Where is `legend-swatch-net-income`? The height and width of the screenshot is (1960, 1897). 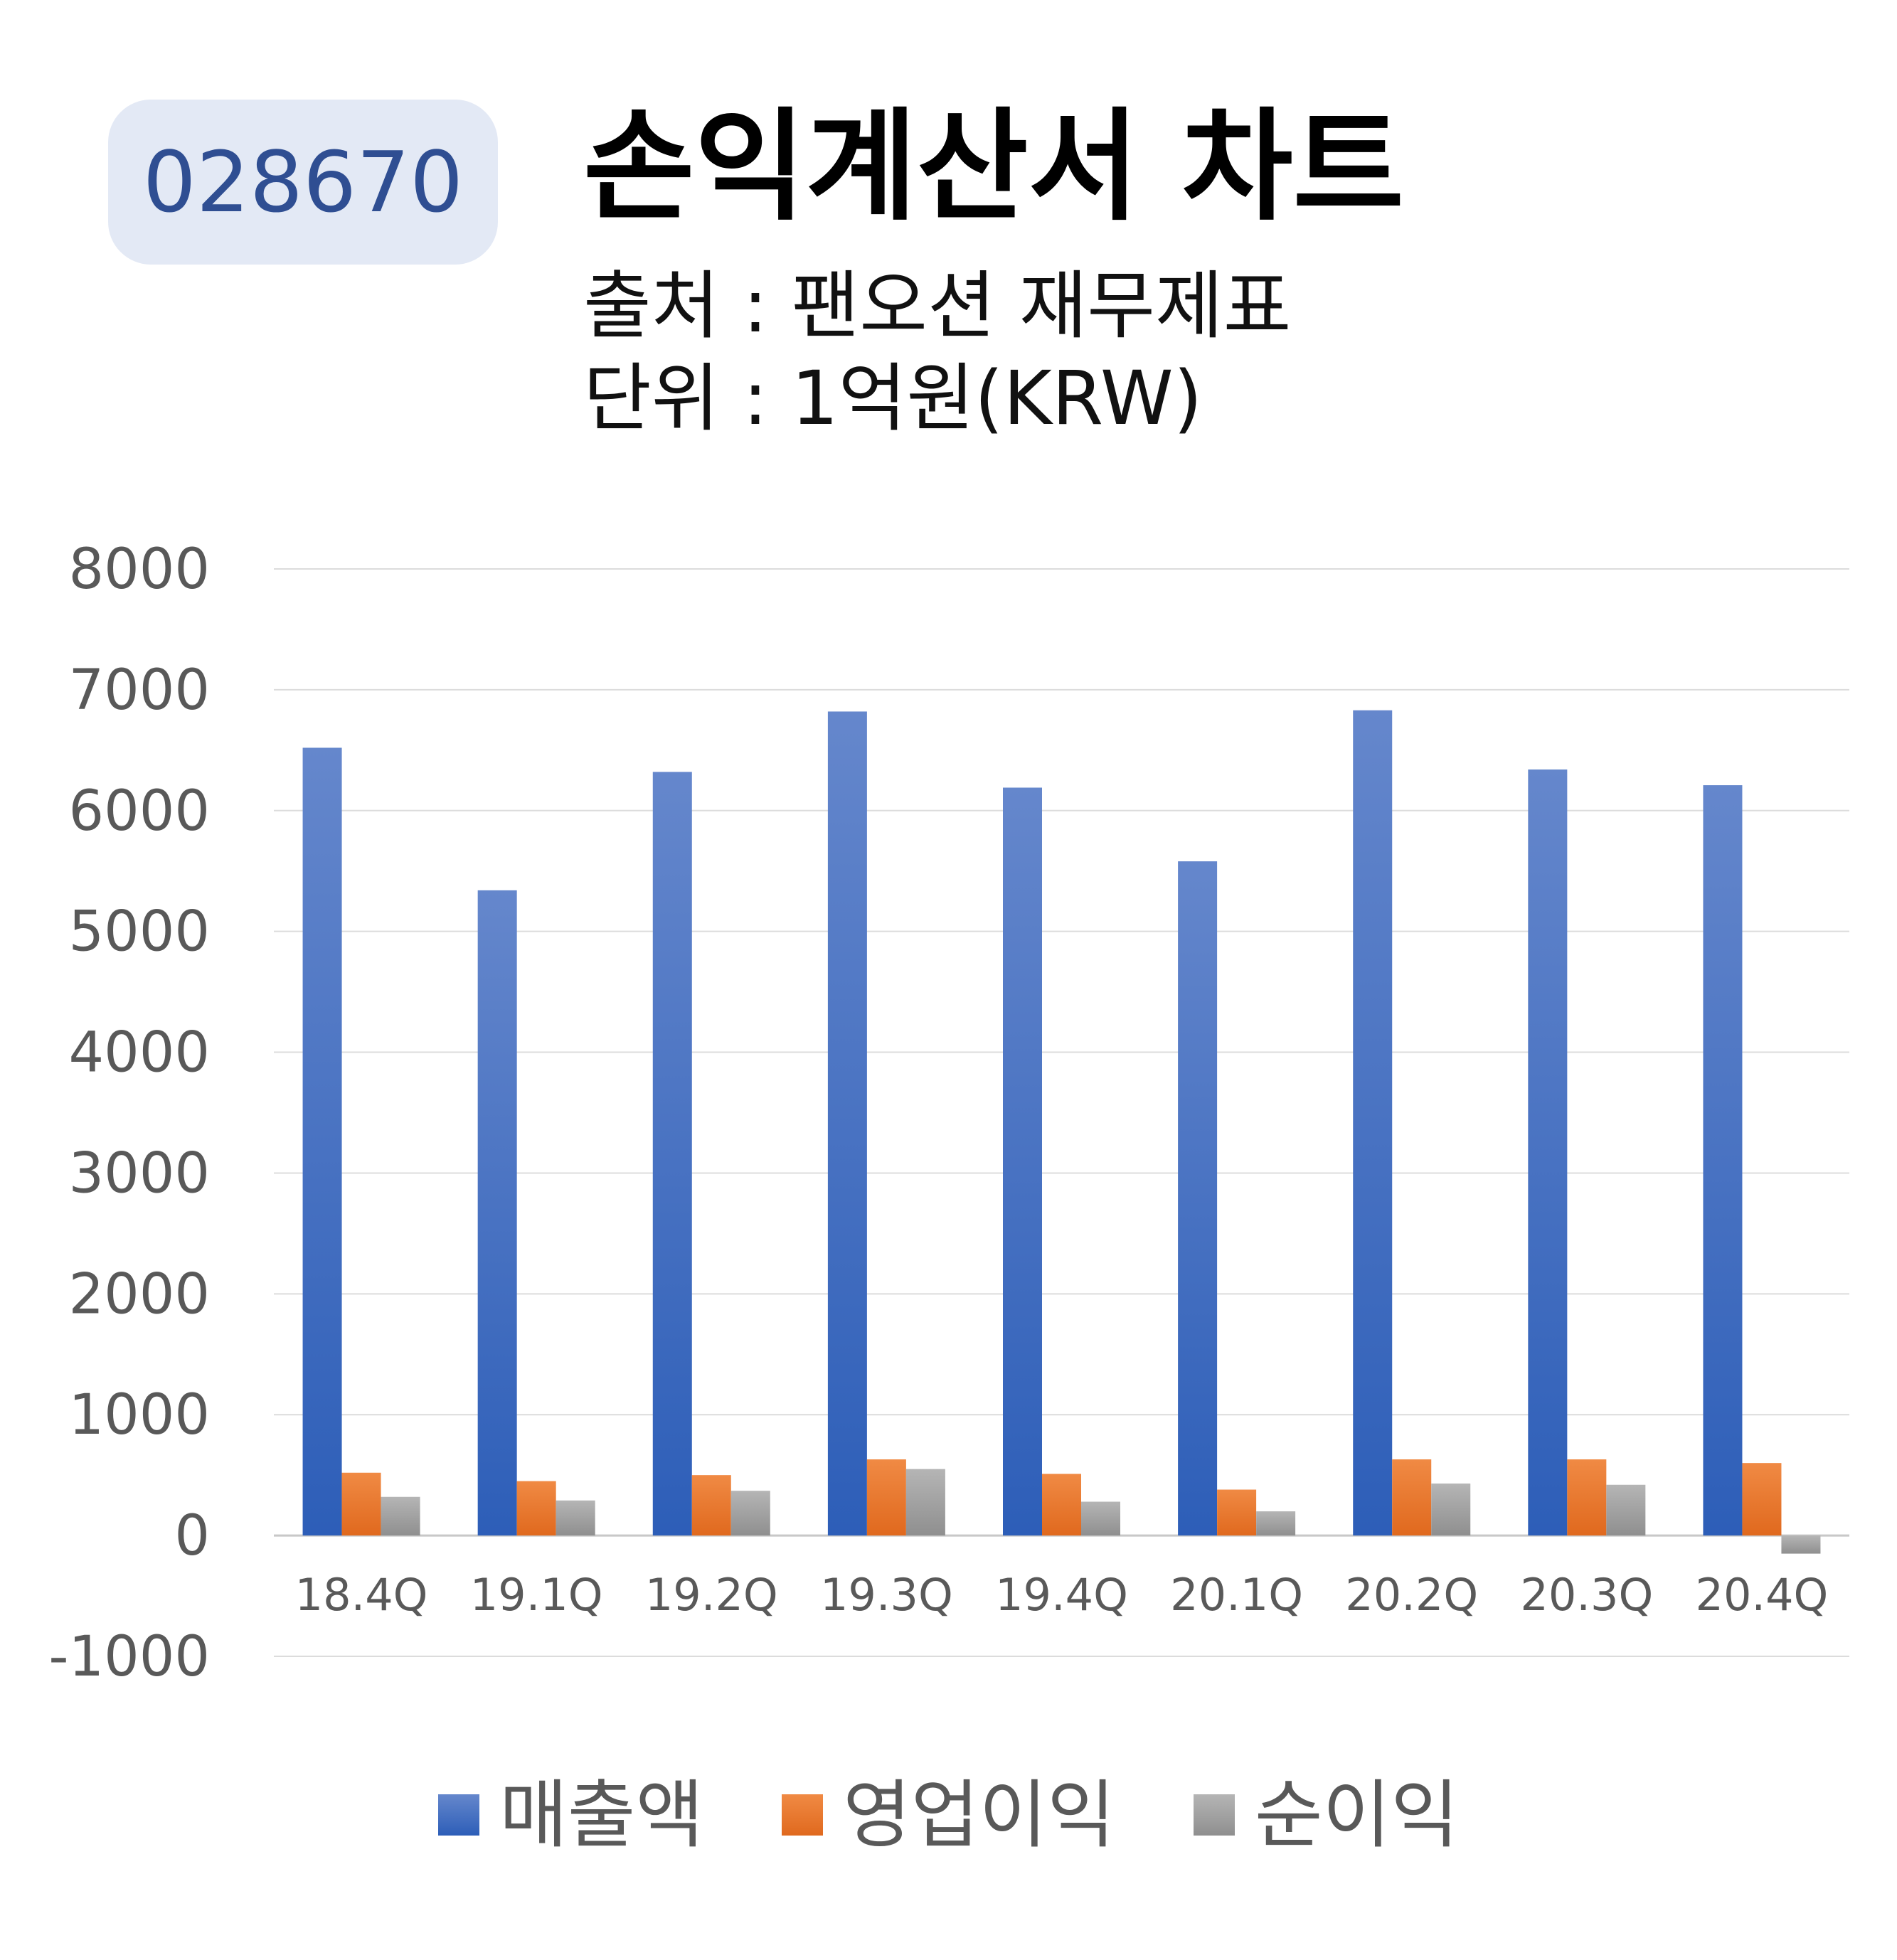
legend-swatch-net-income is located at coordinates (1214, 1815).